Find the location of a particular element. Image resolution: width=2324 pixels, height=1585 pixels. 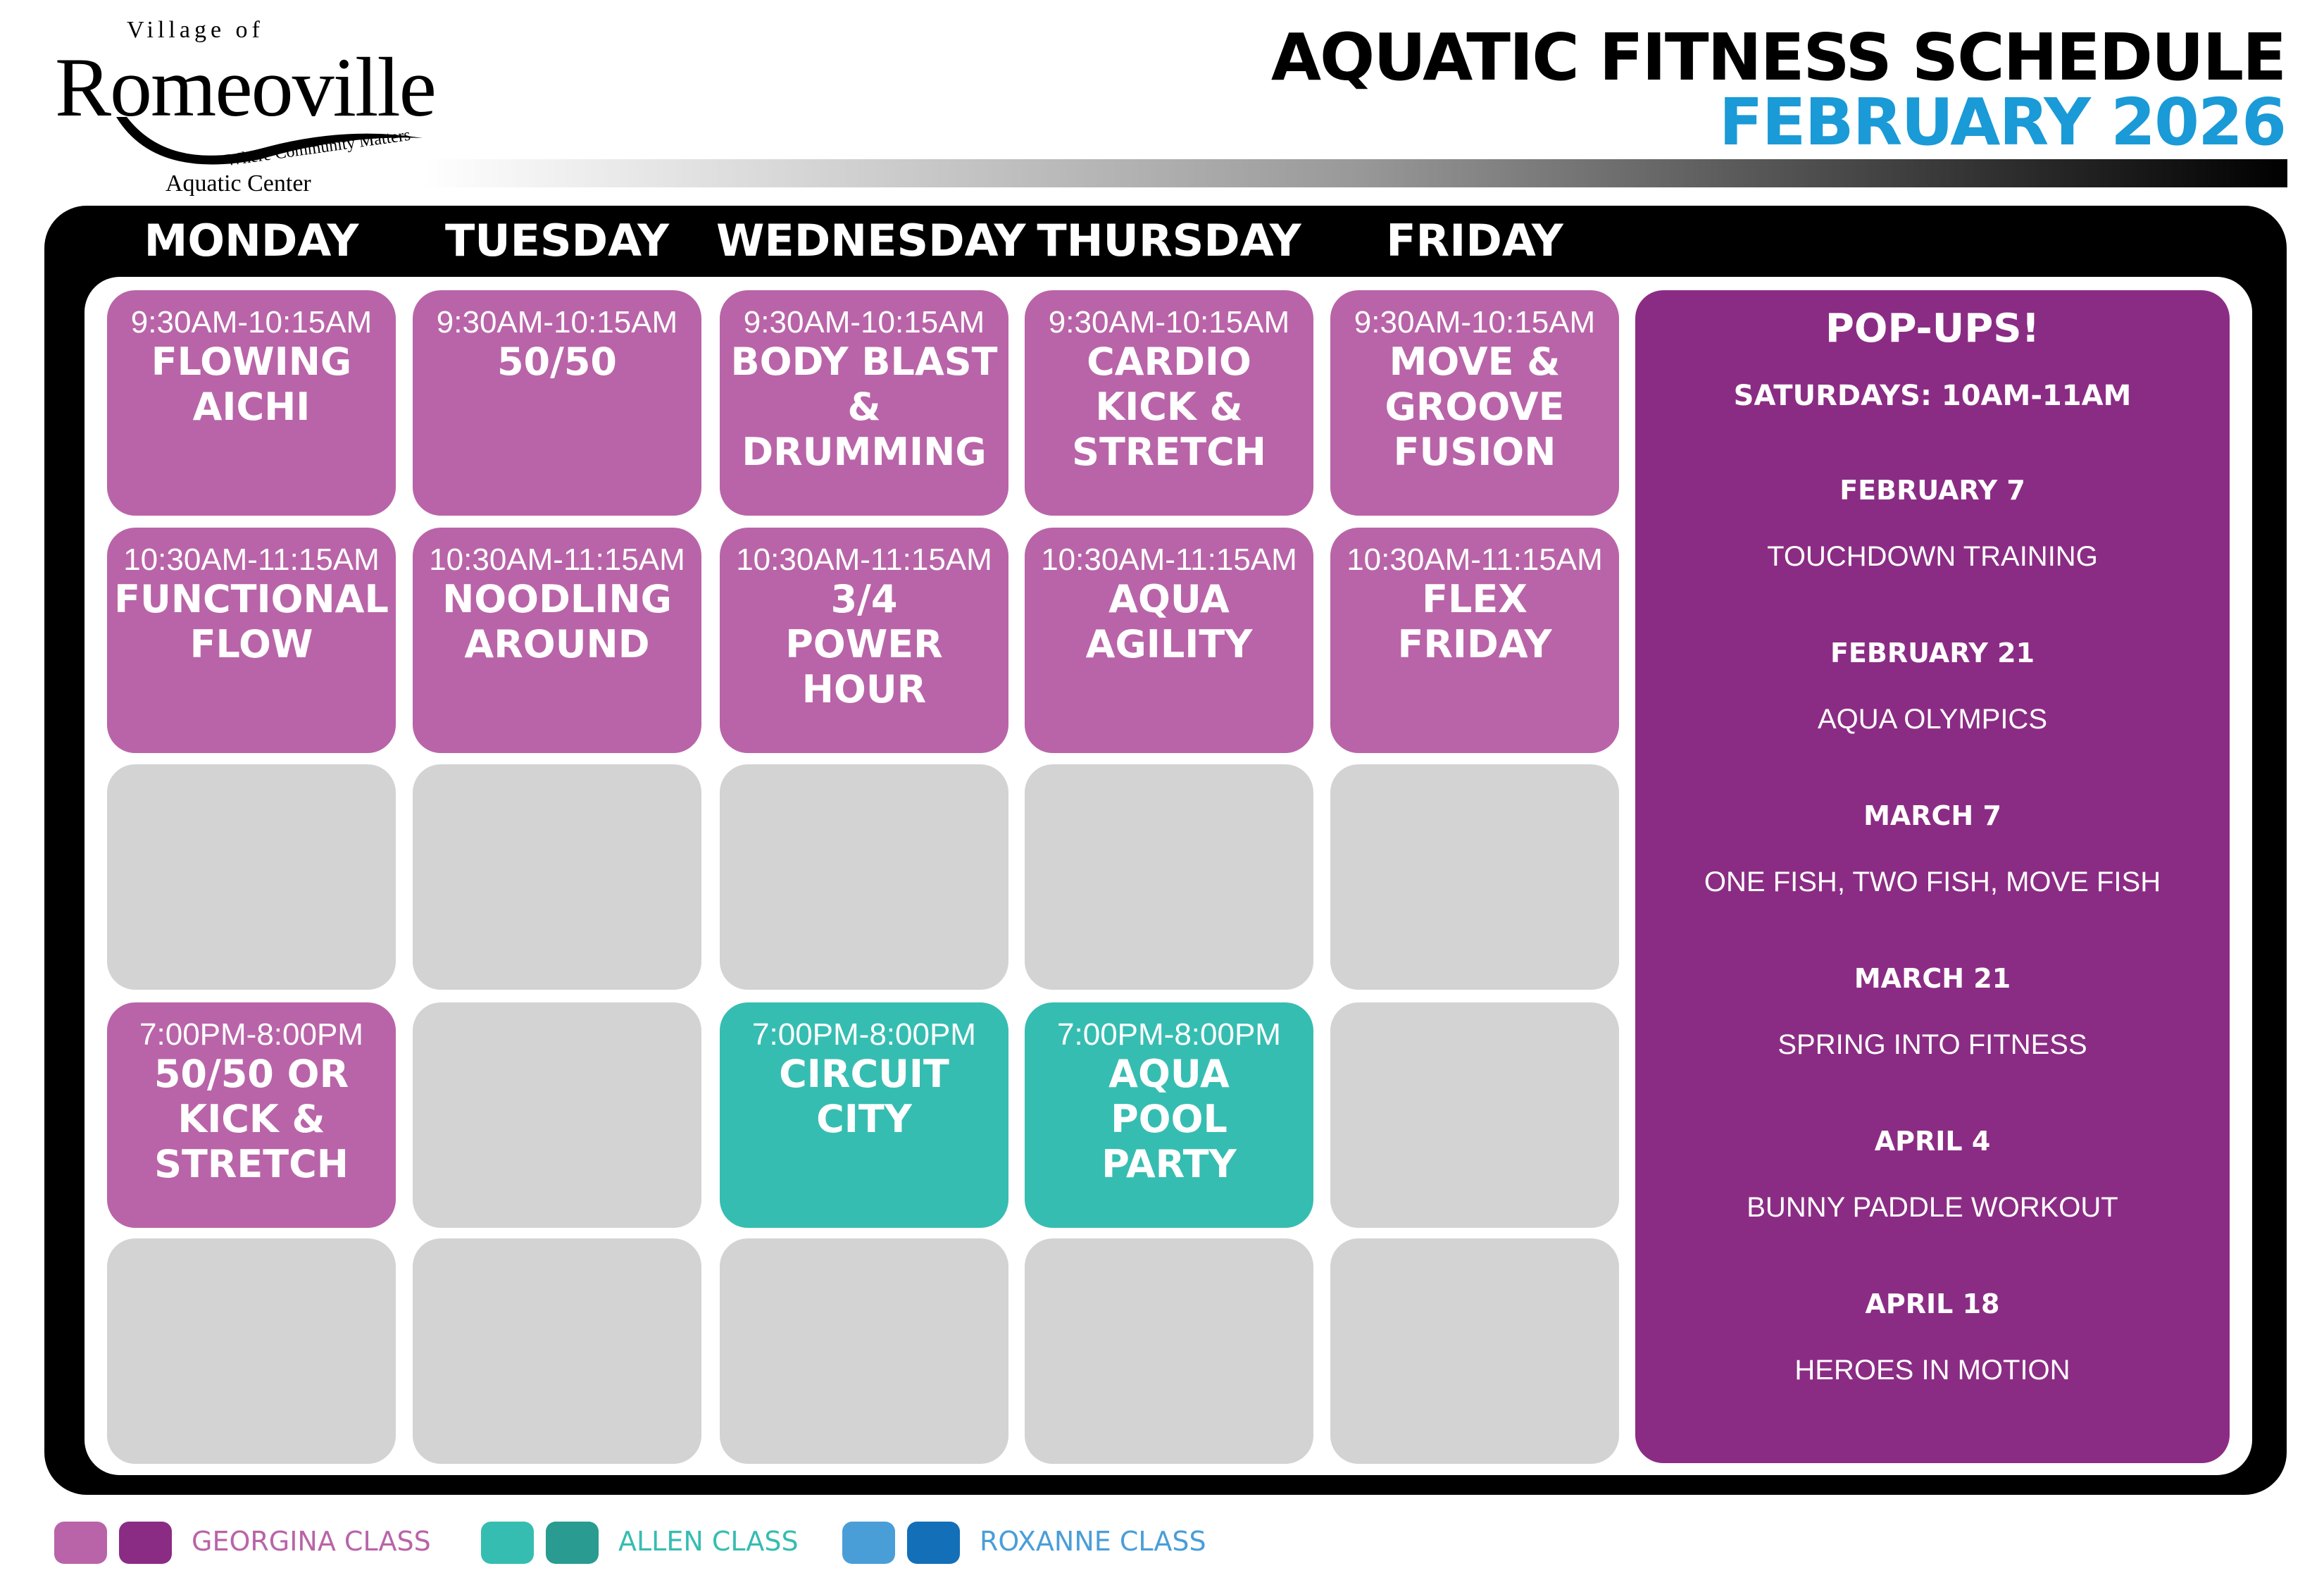

legend-label: ALLEN CLASS is located at coordinates (708, 1542).